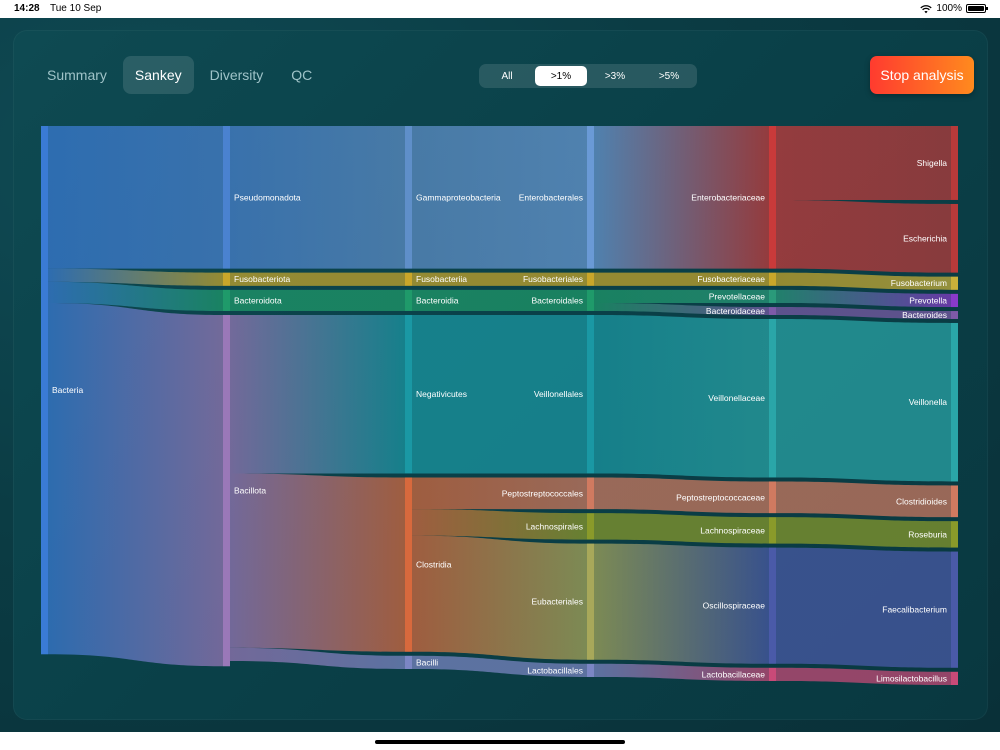  What do you see at coordinates (863, 281) in the screenshot?
I see `sankey-link-fusobacteriaceae-fusobacterium` at bounding box center [863, 281].